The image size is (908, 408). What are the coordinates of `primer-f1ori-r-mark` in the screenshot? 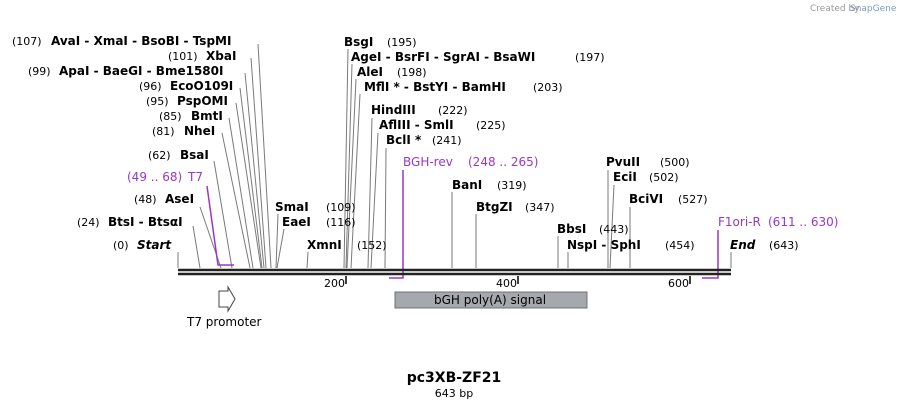 It's located at (710, 254).